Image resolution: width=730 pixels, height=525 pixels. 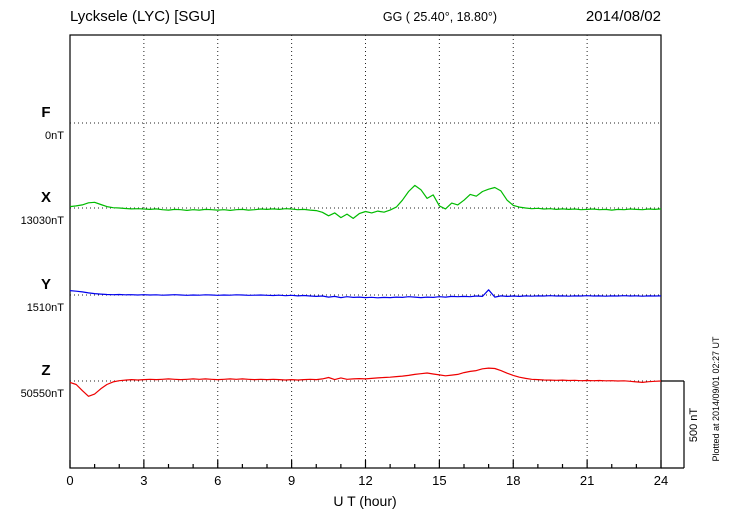 I want to click on tick-label: 6, so click(x=217, y=480).